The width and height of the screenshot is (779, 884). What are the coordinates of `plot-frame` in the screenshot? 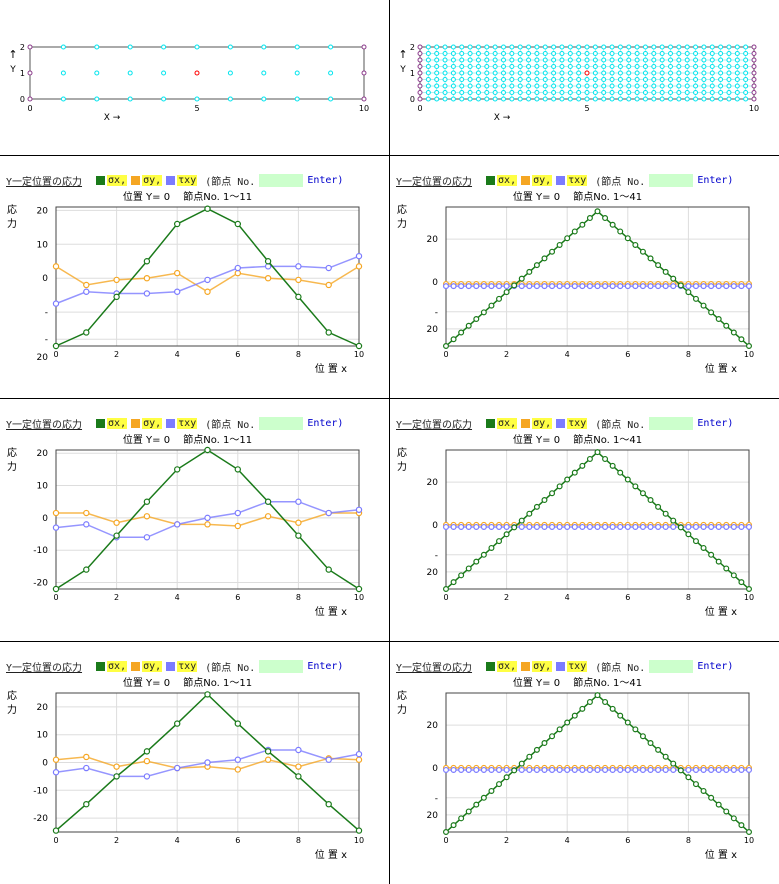 It's located at (597, 762).